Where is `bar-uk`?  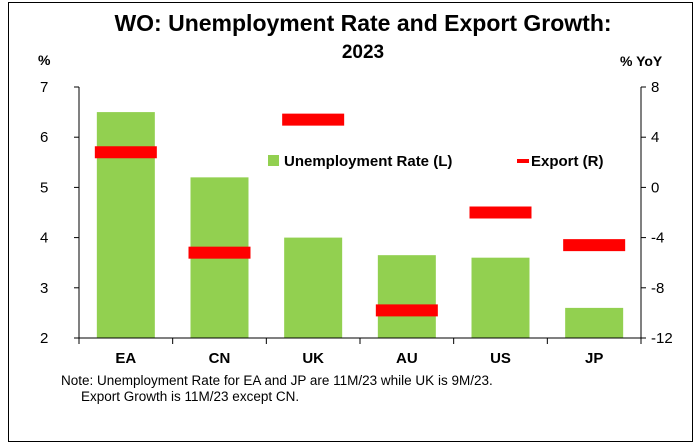
bar-uk is located at coordinates (313, 287).